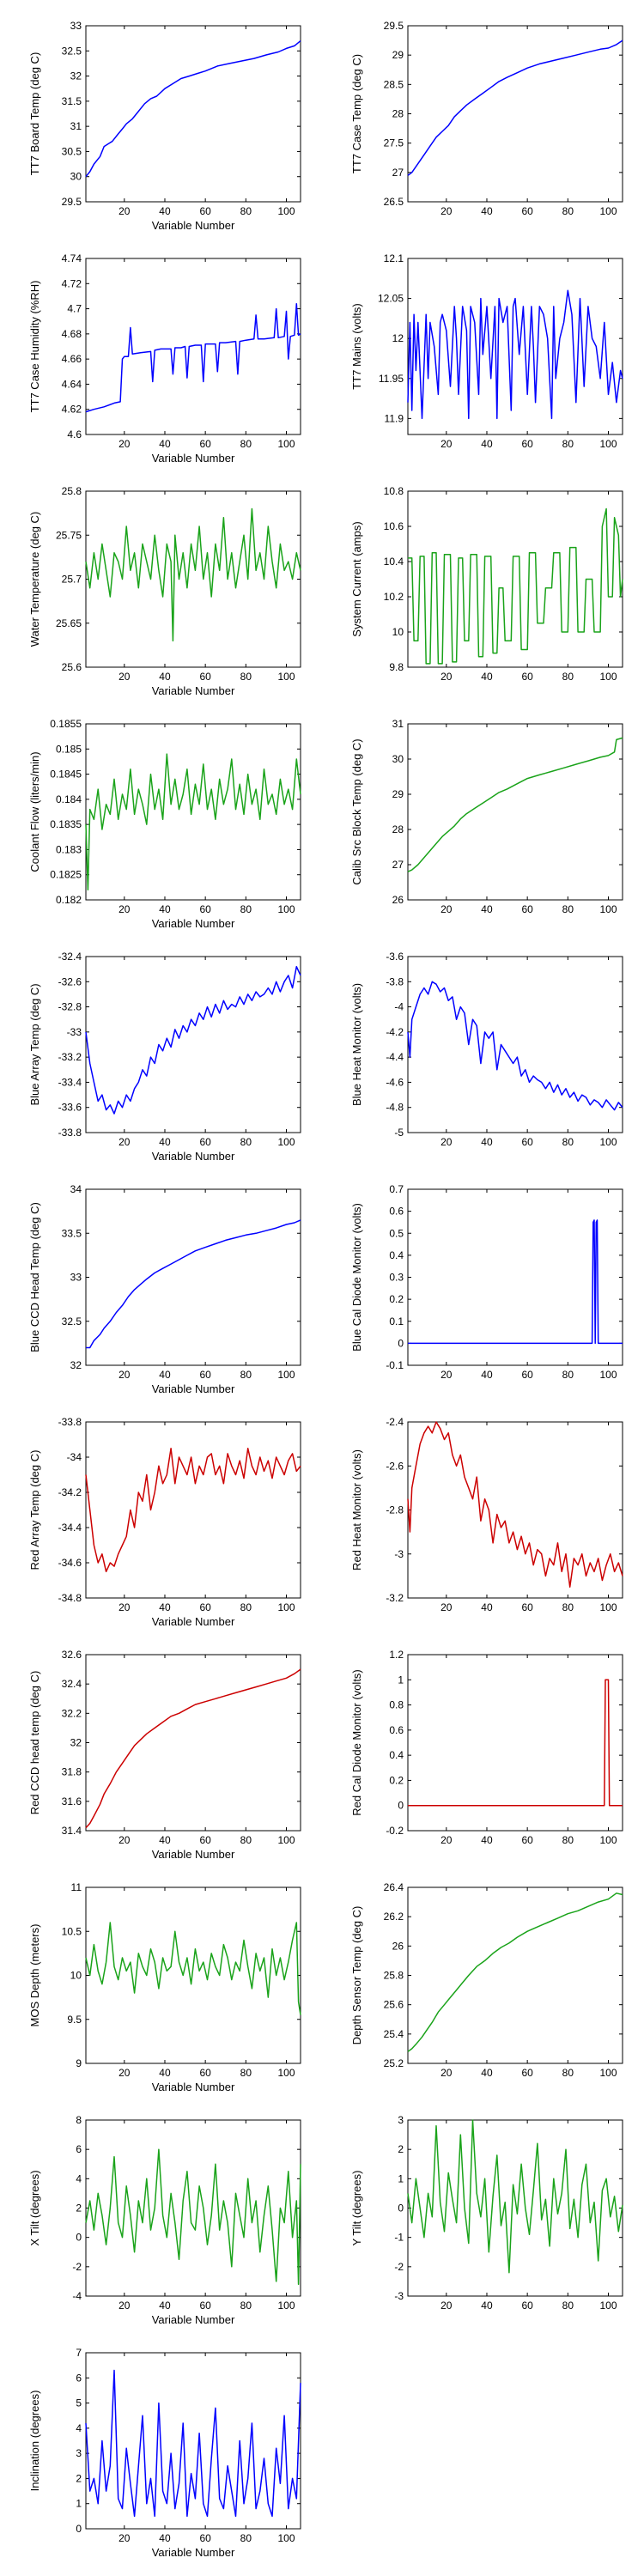 This screenshot has height=2576, width=644. What do you see at coordinates (395, 1057) in the screenshot?
I see `y-tick-label: -4.4` at bounding box center [395, 1057].